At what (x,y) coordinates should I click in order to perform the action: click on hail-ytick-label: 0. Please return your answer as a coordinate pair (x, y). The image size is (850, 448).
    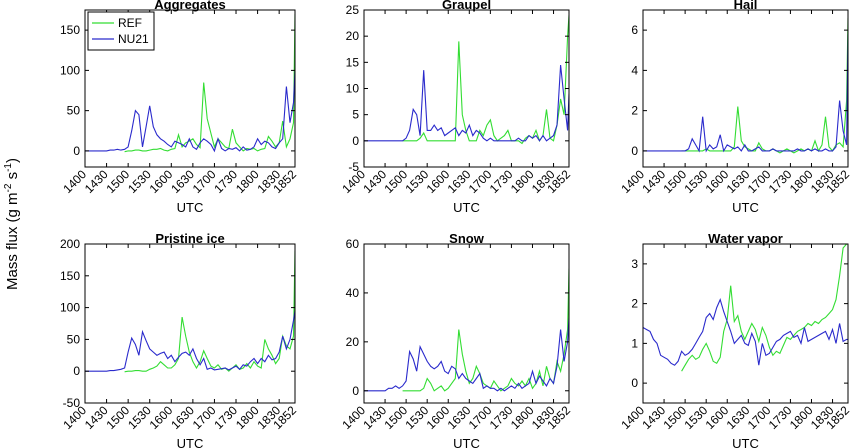
    Looking at the image, I should click on (634, 151).